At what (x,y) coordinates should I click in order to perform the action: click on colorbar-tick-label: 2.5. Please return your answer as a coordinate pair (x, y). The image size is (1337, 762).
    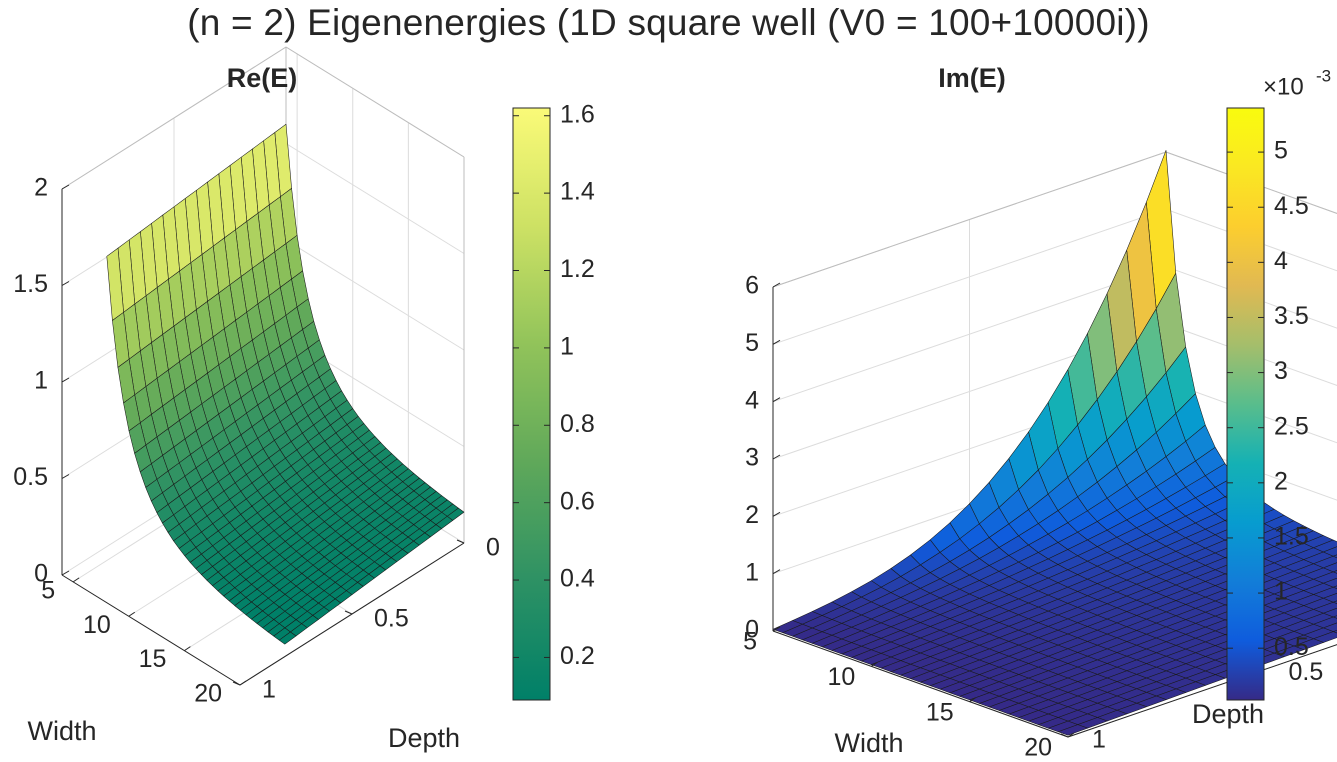
    Looking at the image, I should click on (1291, 426).